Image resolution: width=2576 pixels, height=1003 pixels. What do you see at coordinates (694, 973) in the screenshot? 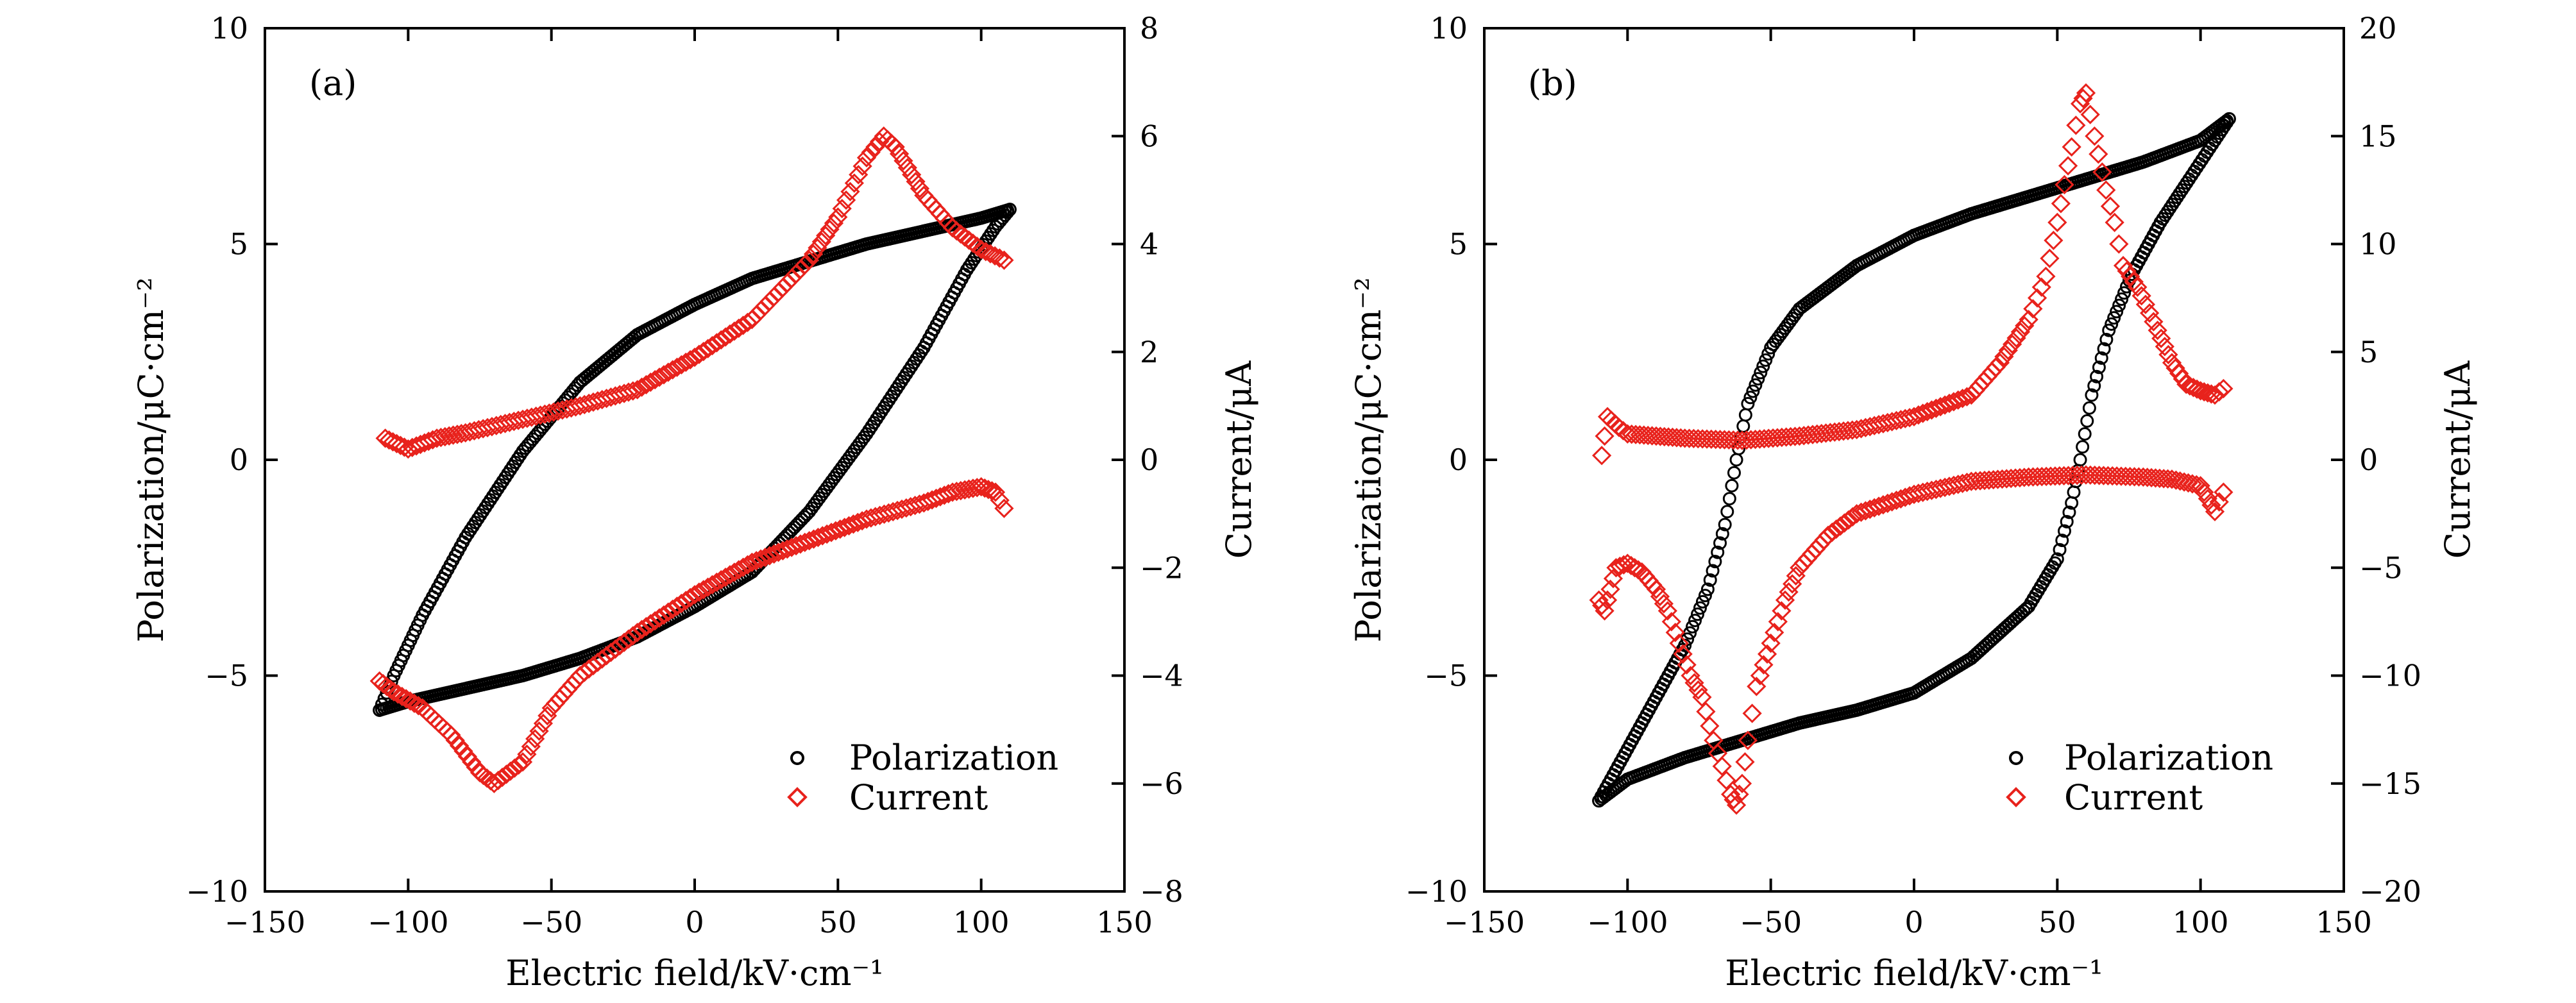
I see `x-axis-label: Electric field/kV·cm⁻¹` at bounding box center [694, 973].